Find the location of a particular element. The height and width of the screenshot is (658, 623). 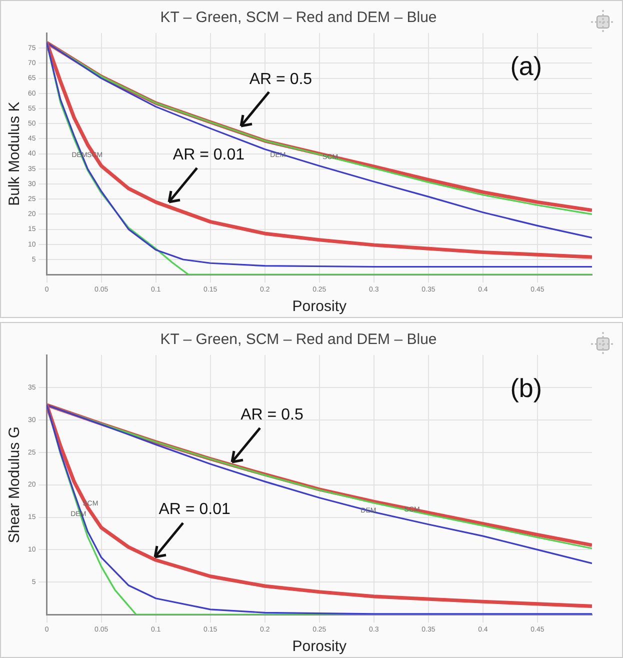

annotation: (a) is located at coordinates (526, 66).